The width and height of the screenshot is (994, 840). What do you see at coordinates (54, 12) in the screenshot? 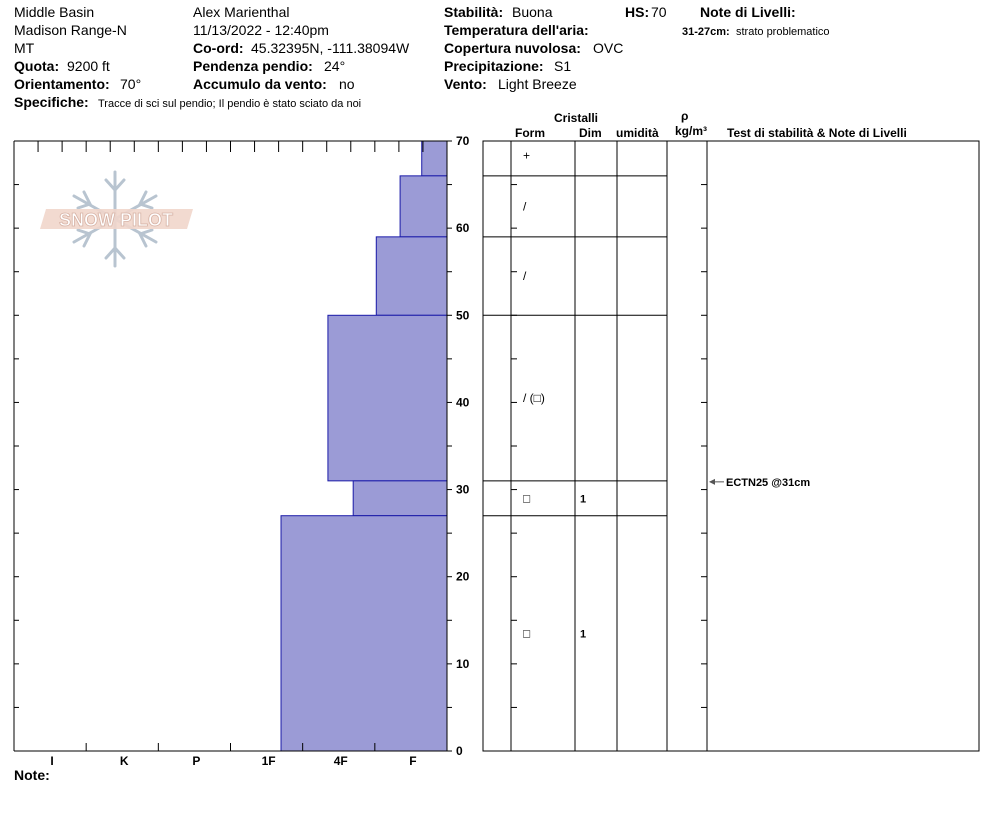
I see `location: Middle Basin` at bounding box center [54, 12].